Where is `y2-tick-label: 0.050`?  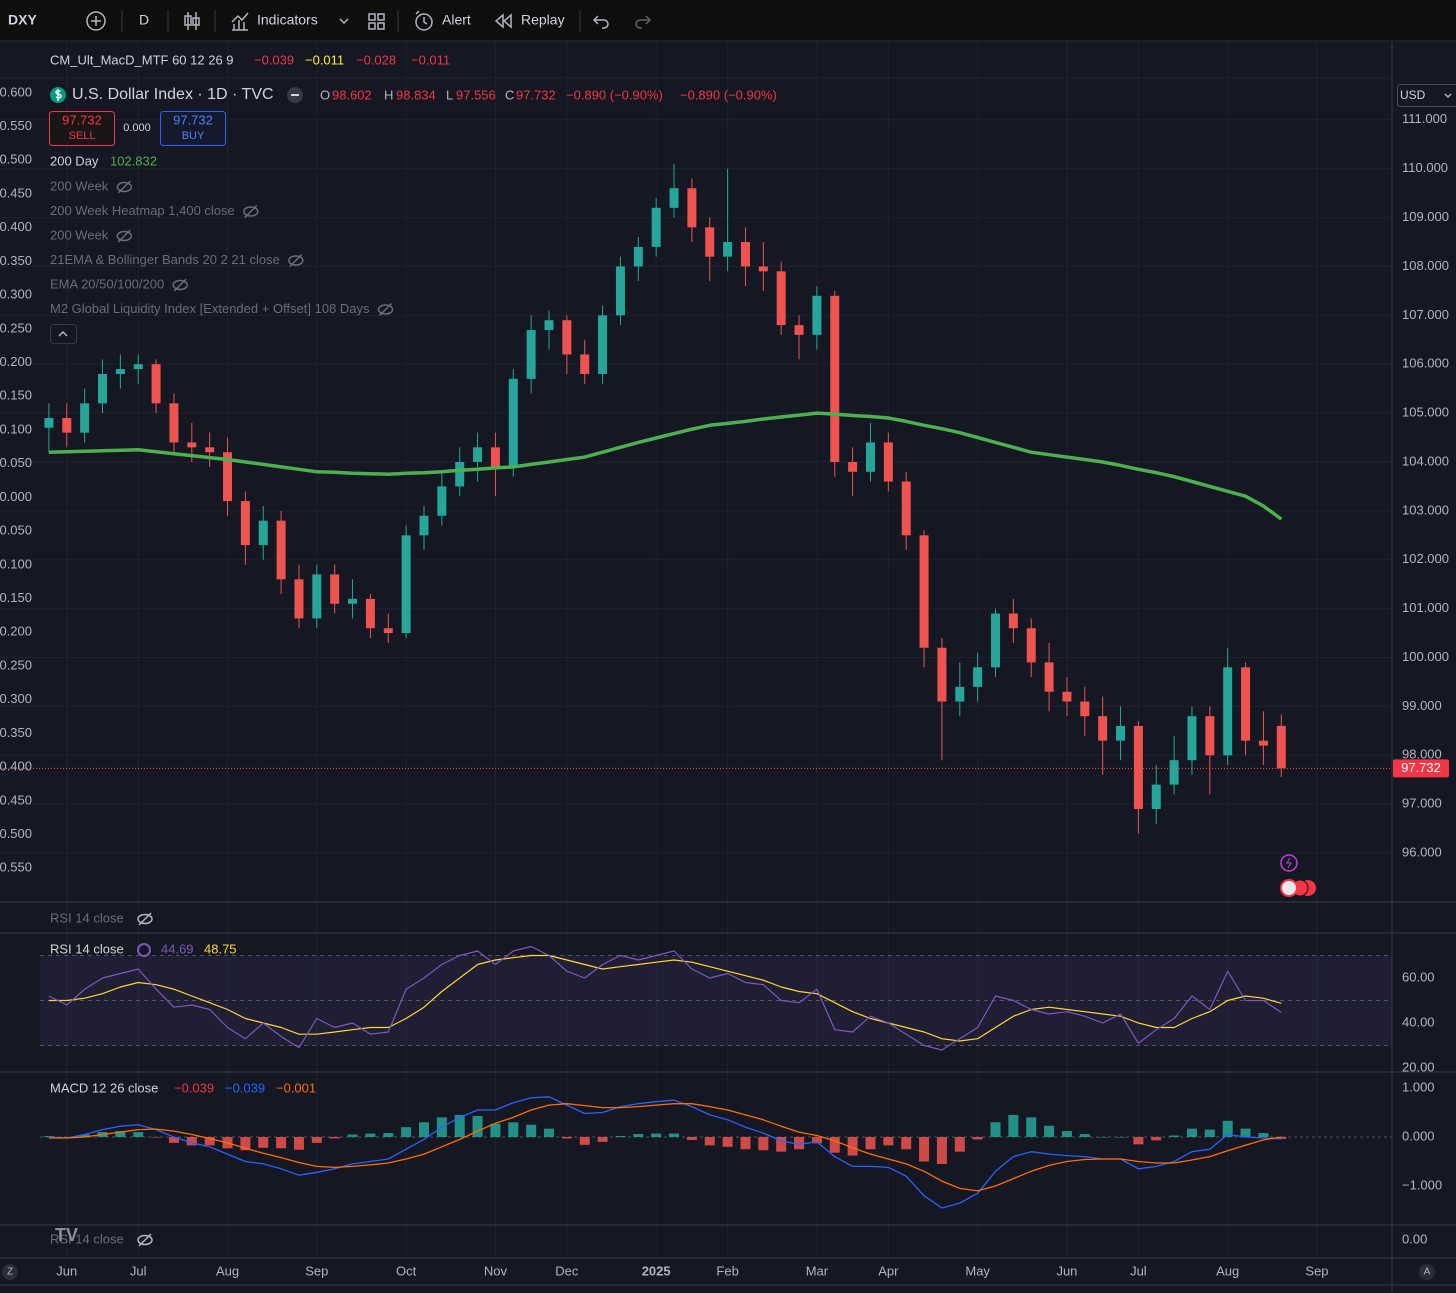
y2-tick-label: 0.050 is located at coordinates (16, 462).